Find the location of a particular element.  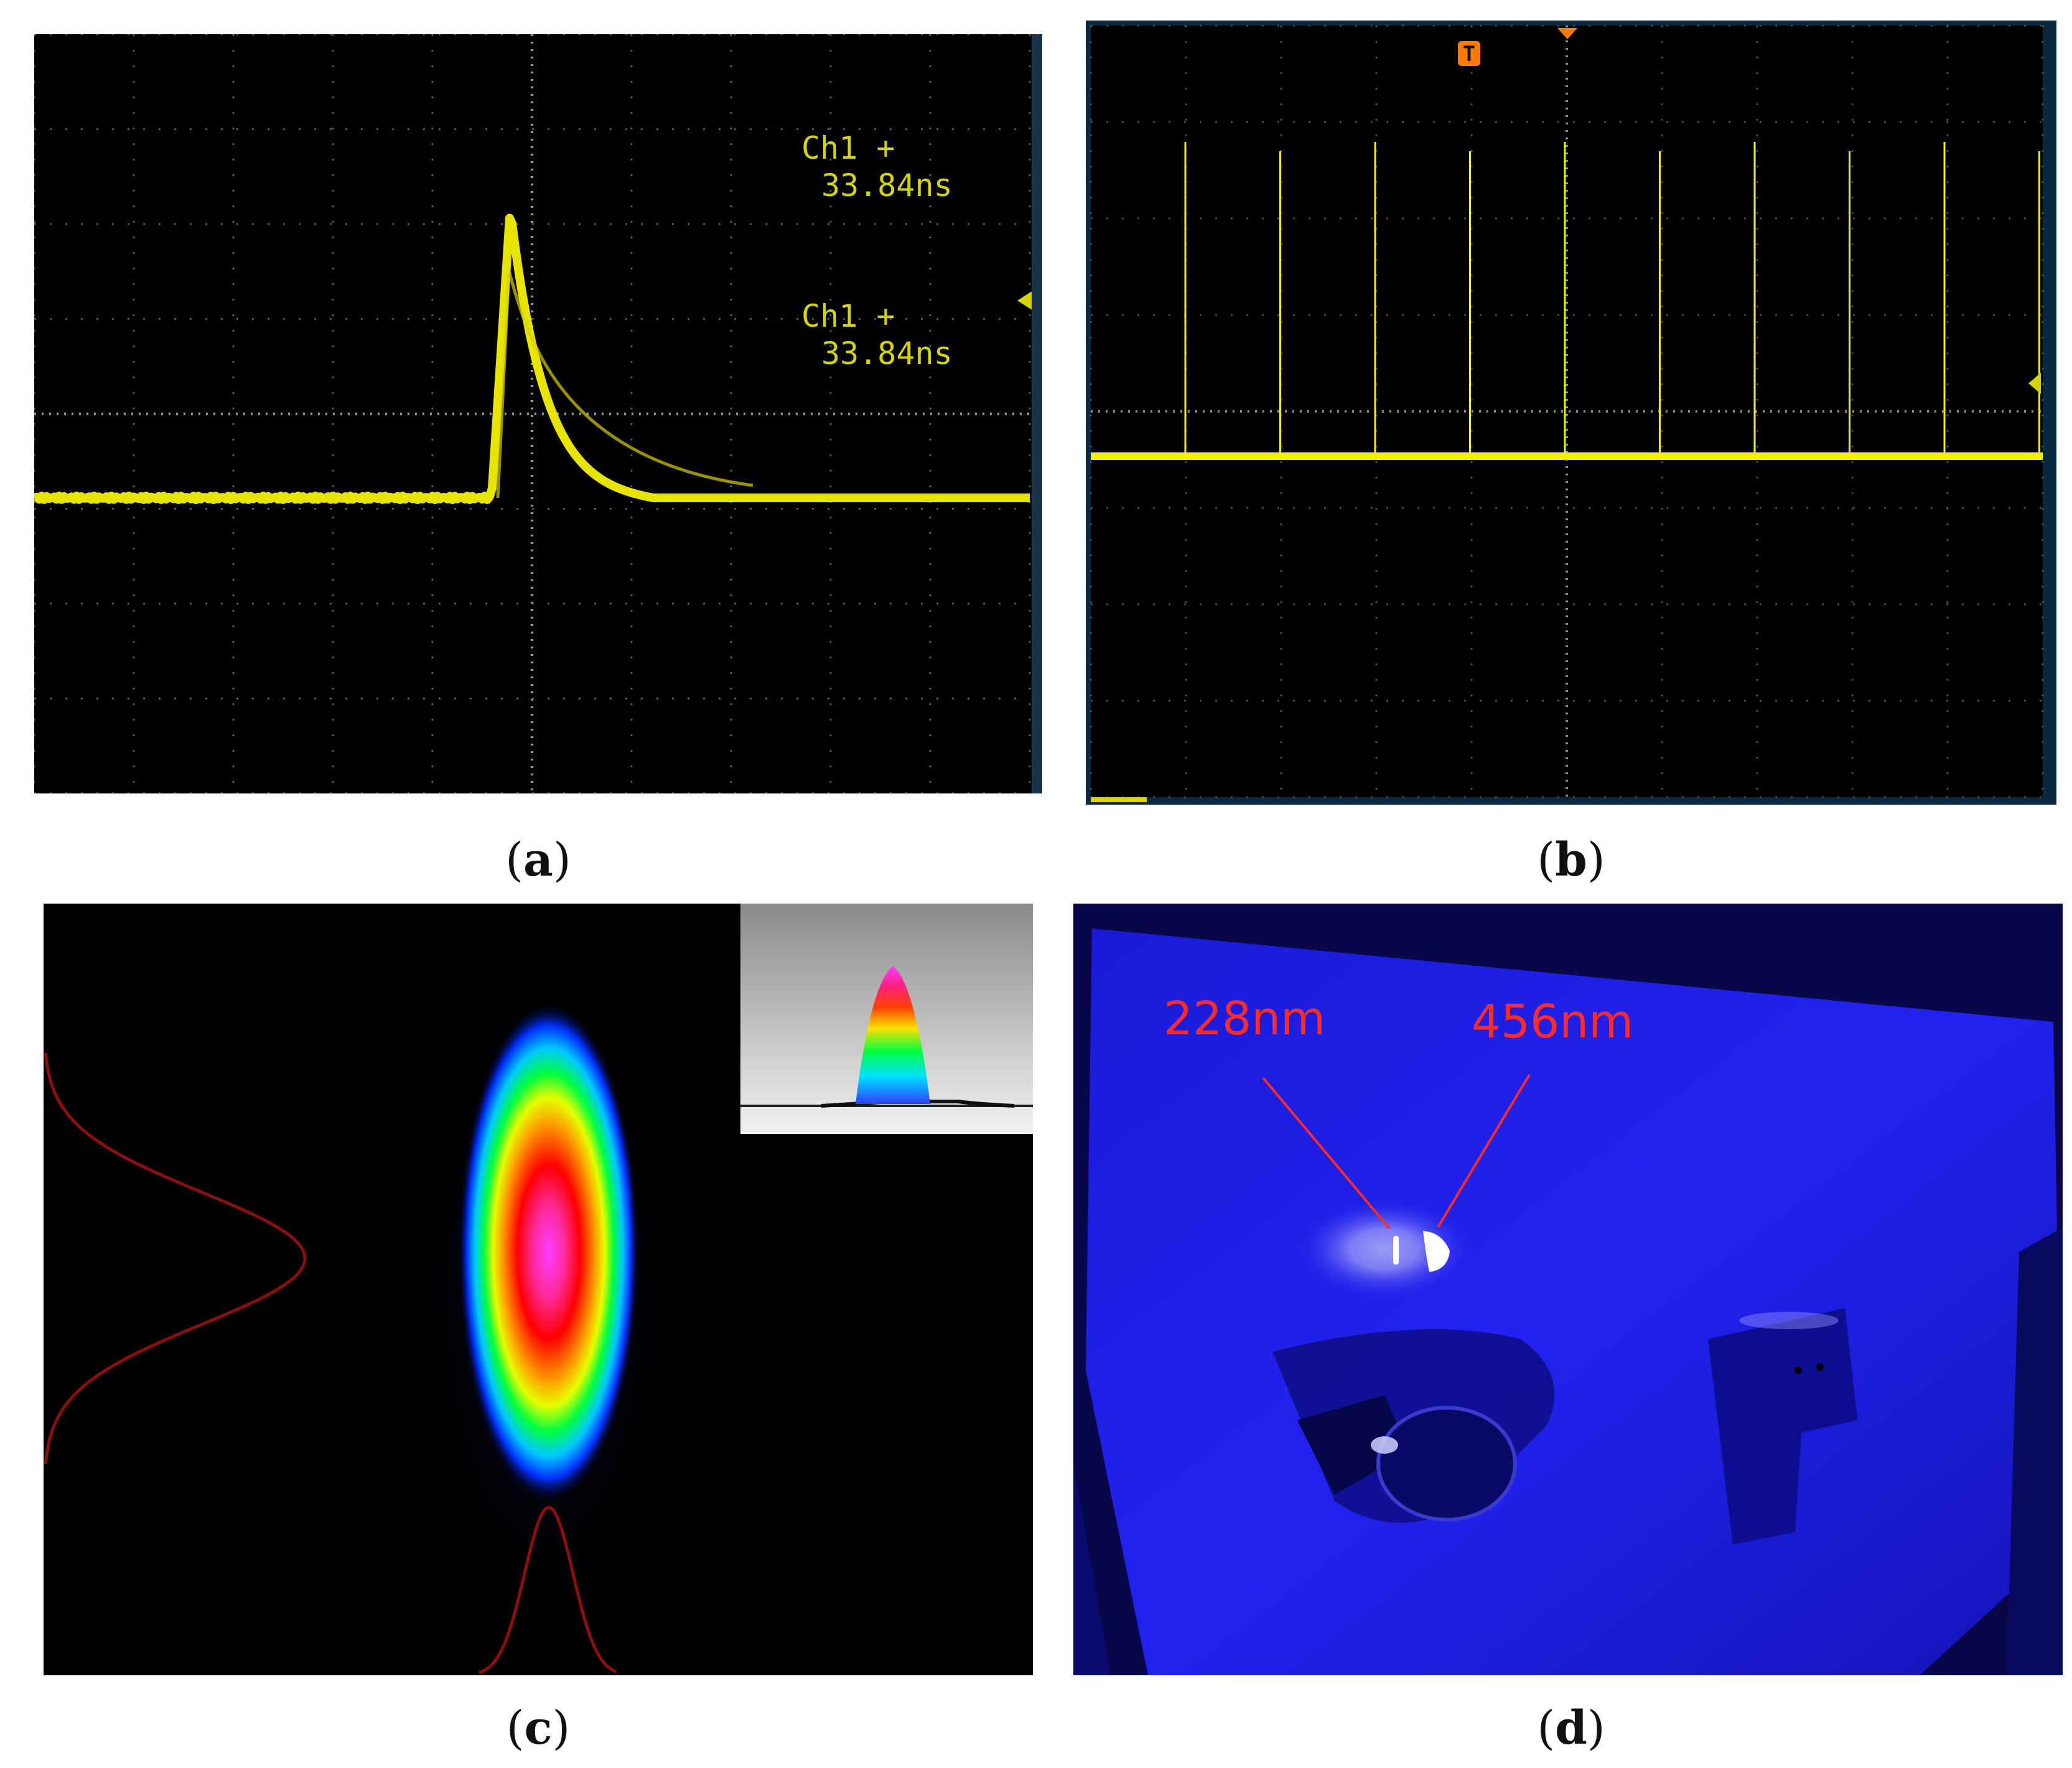

trigger-position-icon is located at coordinates (1567, 33).